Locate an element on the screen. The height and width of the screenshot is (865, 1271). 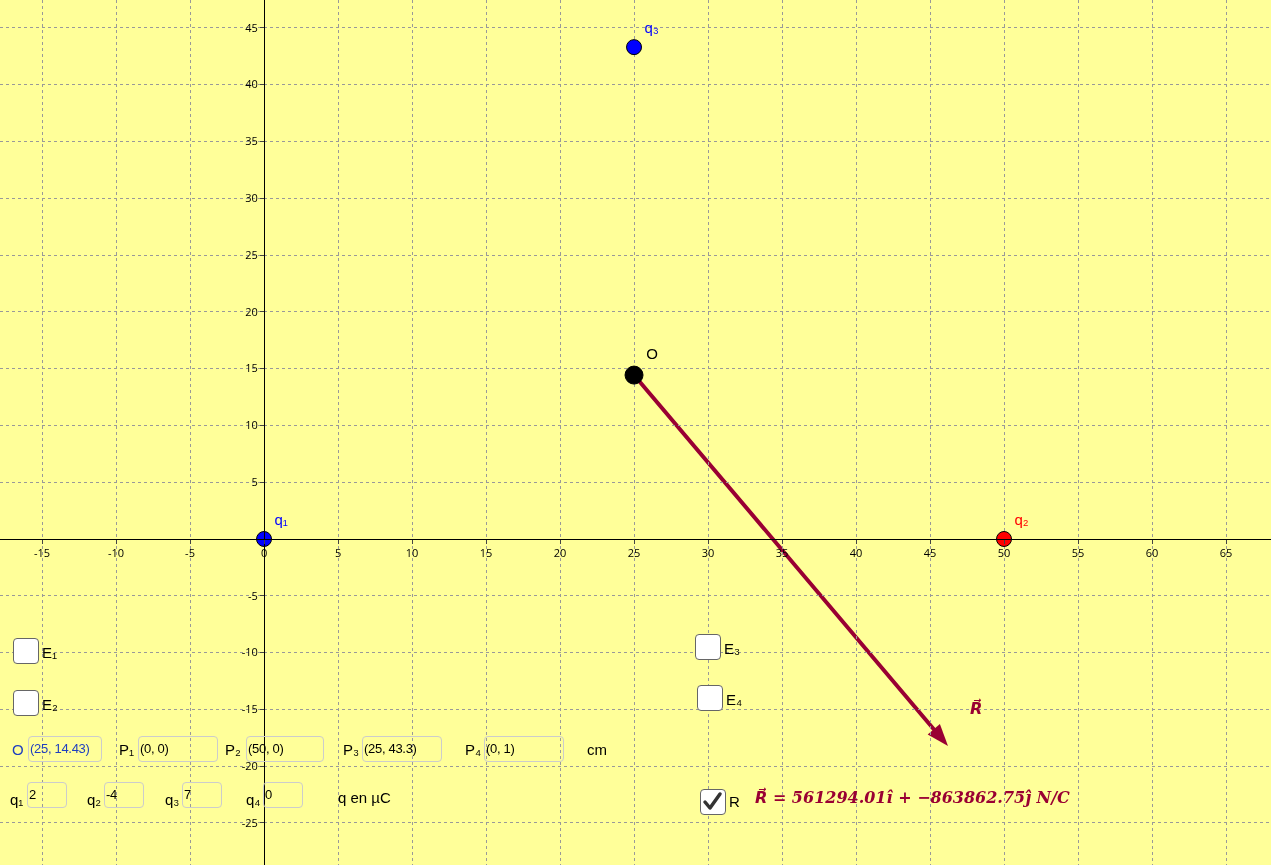
x-tick-label: -10 is located at coordinates (116, 553).